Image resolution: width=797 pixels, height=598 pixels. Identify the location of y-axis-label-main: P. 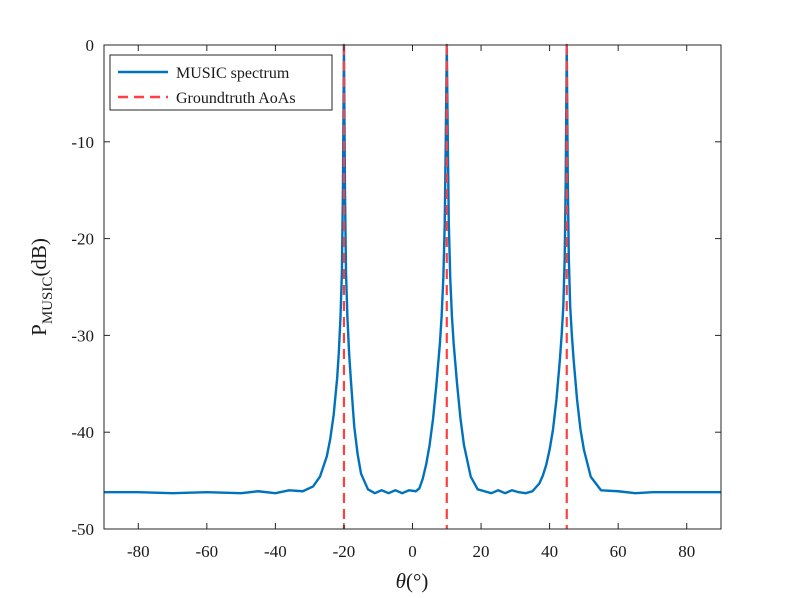
(39, 330).